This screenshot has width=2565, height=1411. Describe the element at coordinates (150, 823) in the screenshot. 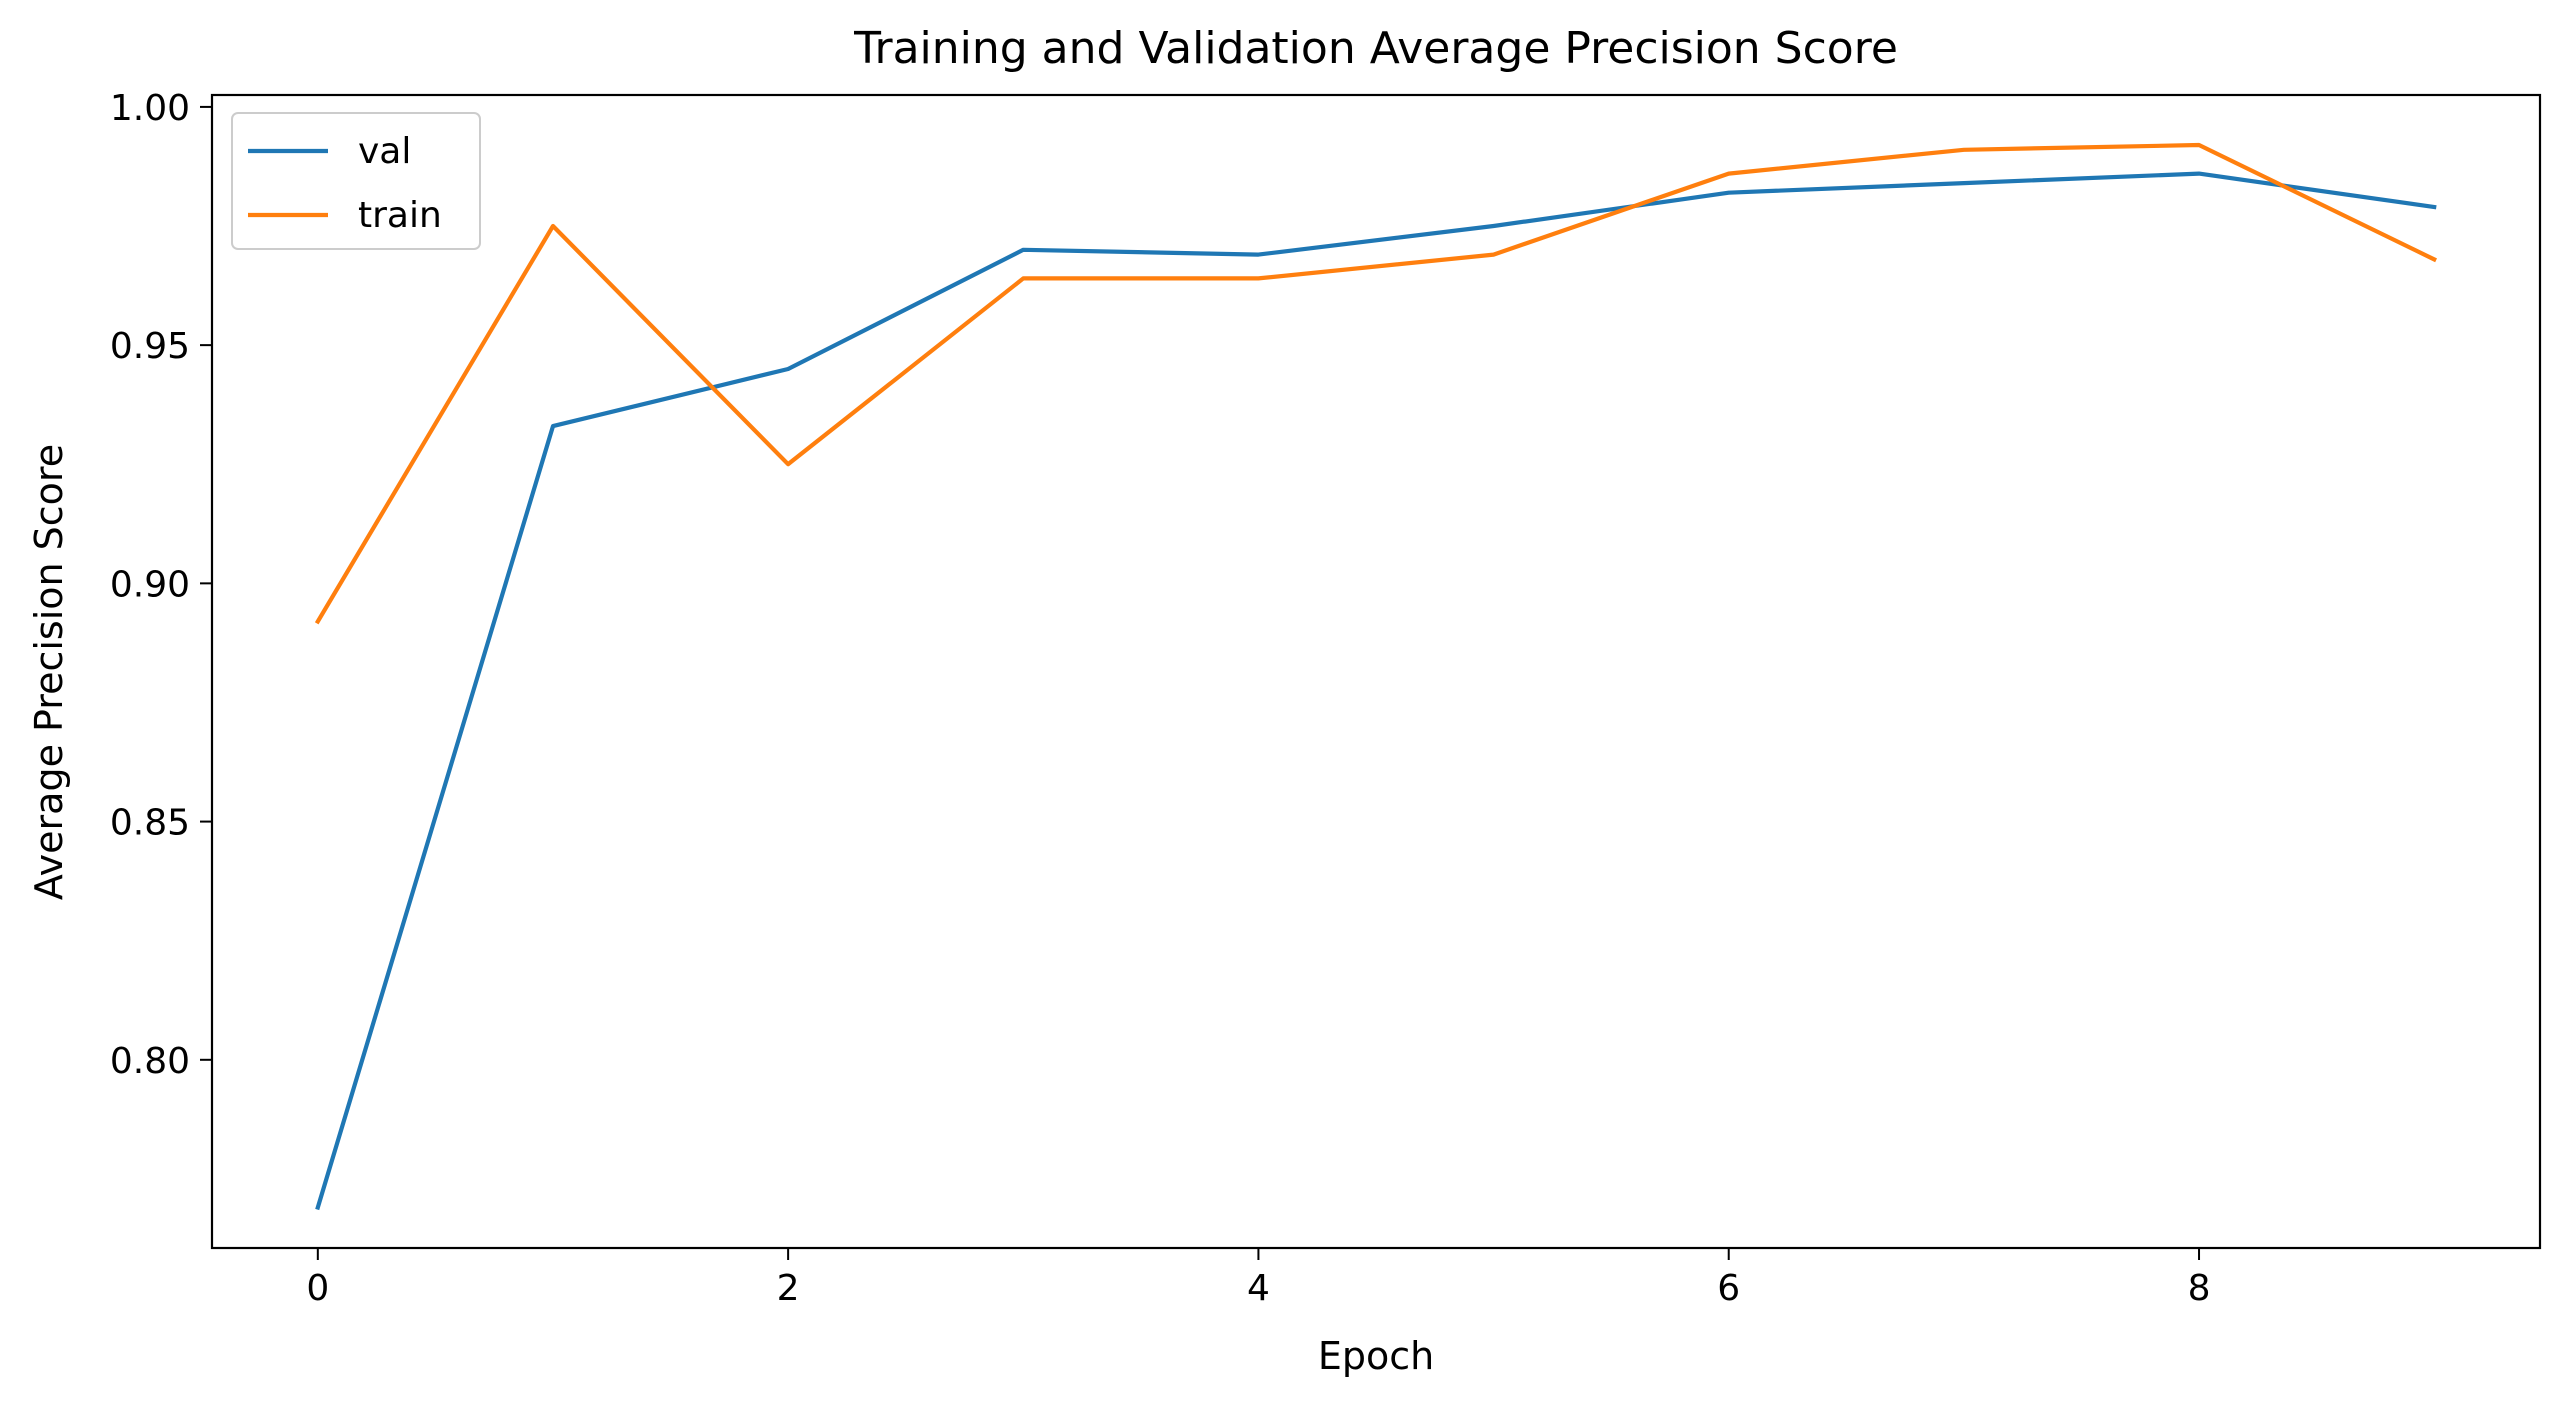

I see `y-tick-label: 0.85` at that location.